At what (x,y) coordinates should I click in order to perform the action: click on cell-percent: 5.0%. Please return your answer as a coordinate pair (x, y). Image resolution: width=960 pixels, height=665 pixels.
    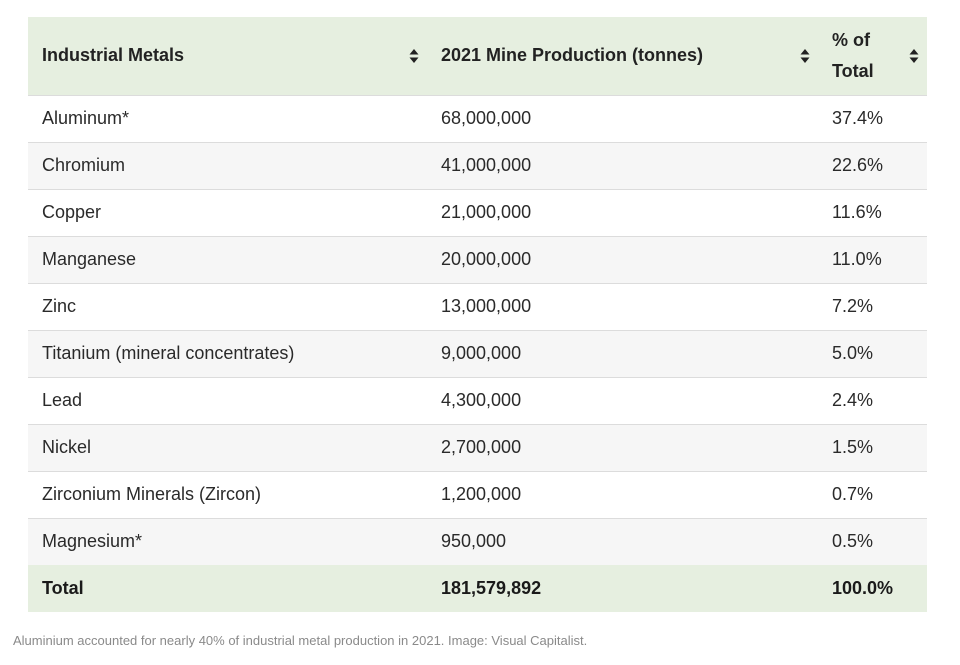
    Looking at the image, I should click on (853, 353).